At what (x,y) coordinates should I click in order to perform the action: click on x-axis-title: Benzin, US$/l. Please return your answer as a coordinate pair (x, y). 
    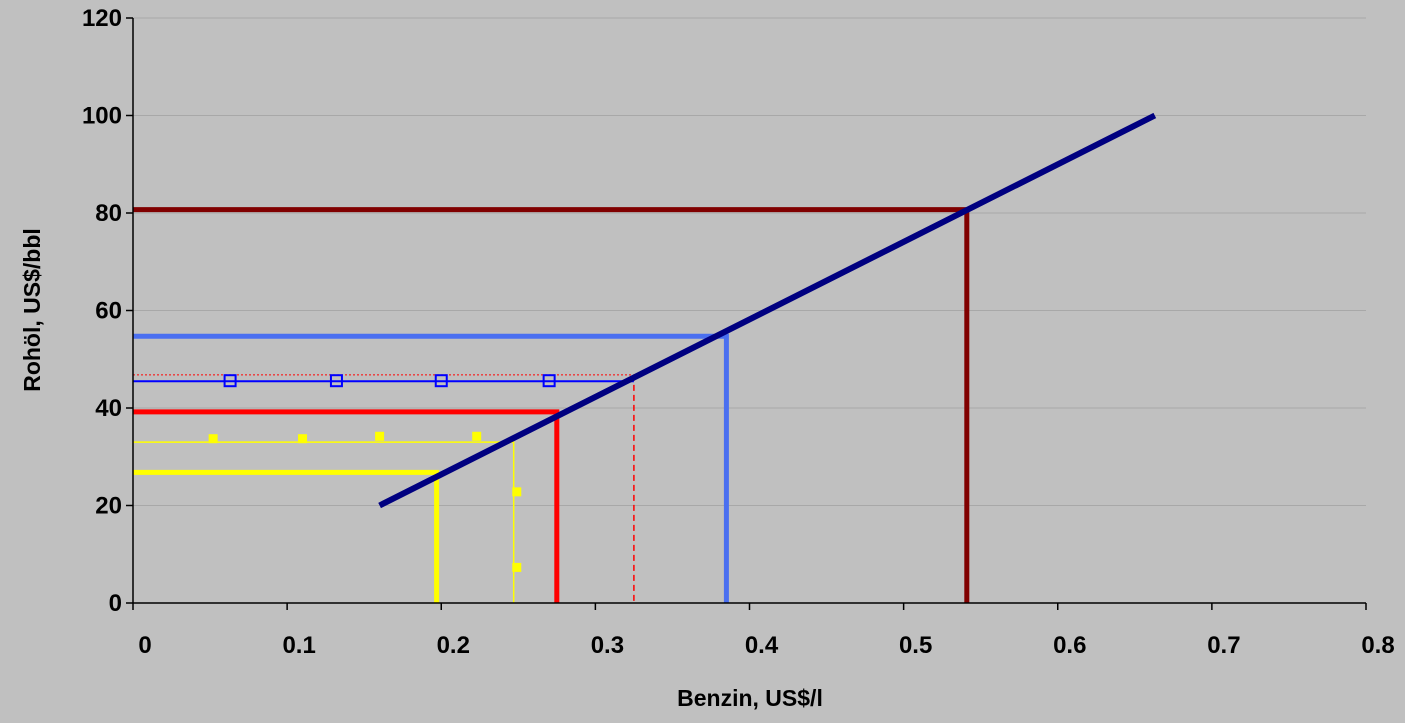
    Looking at the image, I should click on (750, 698).